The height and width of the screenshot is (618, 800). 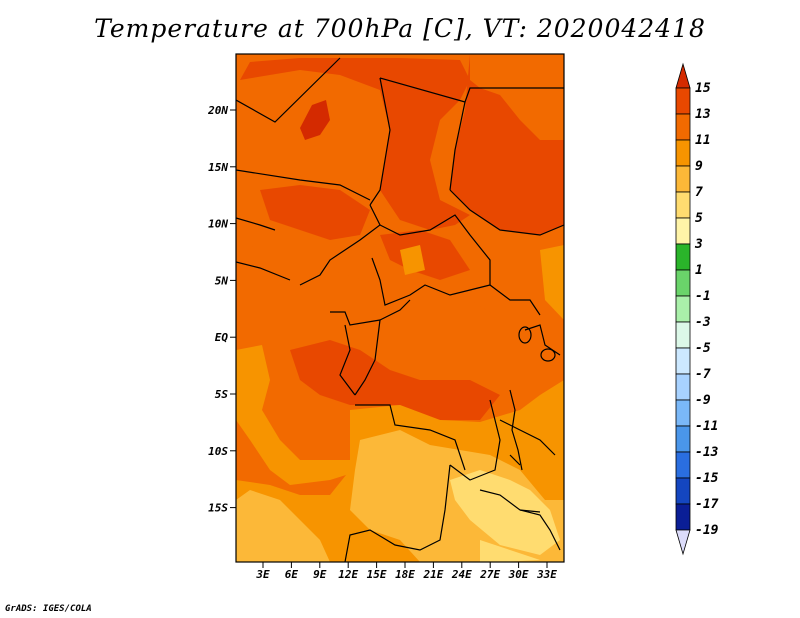 What do you see at coordinates (48, 609) in the screenshot?
I see `grads-credit: GrADS: IGES/COLA` at bounding box center [48, 609].